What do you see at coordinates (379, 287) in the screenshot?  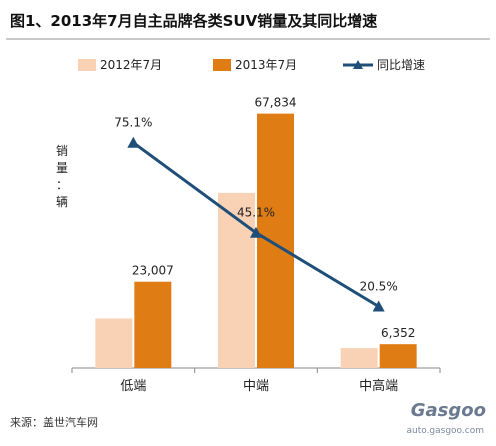 I see `growth-value-label: 20.5%` at bounding box center [379, 287].